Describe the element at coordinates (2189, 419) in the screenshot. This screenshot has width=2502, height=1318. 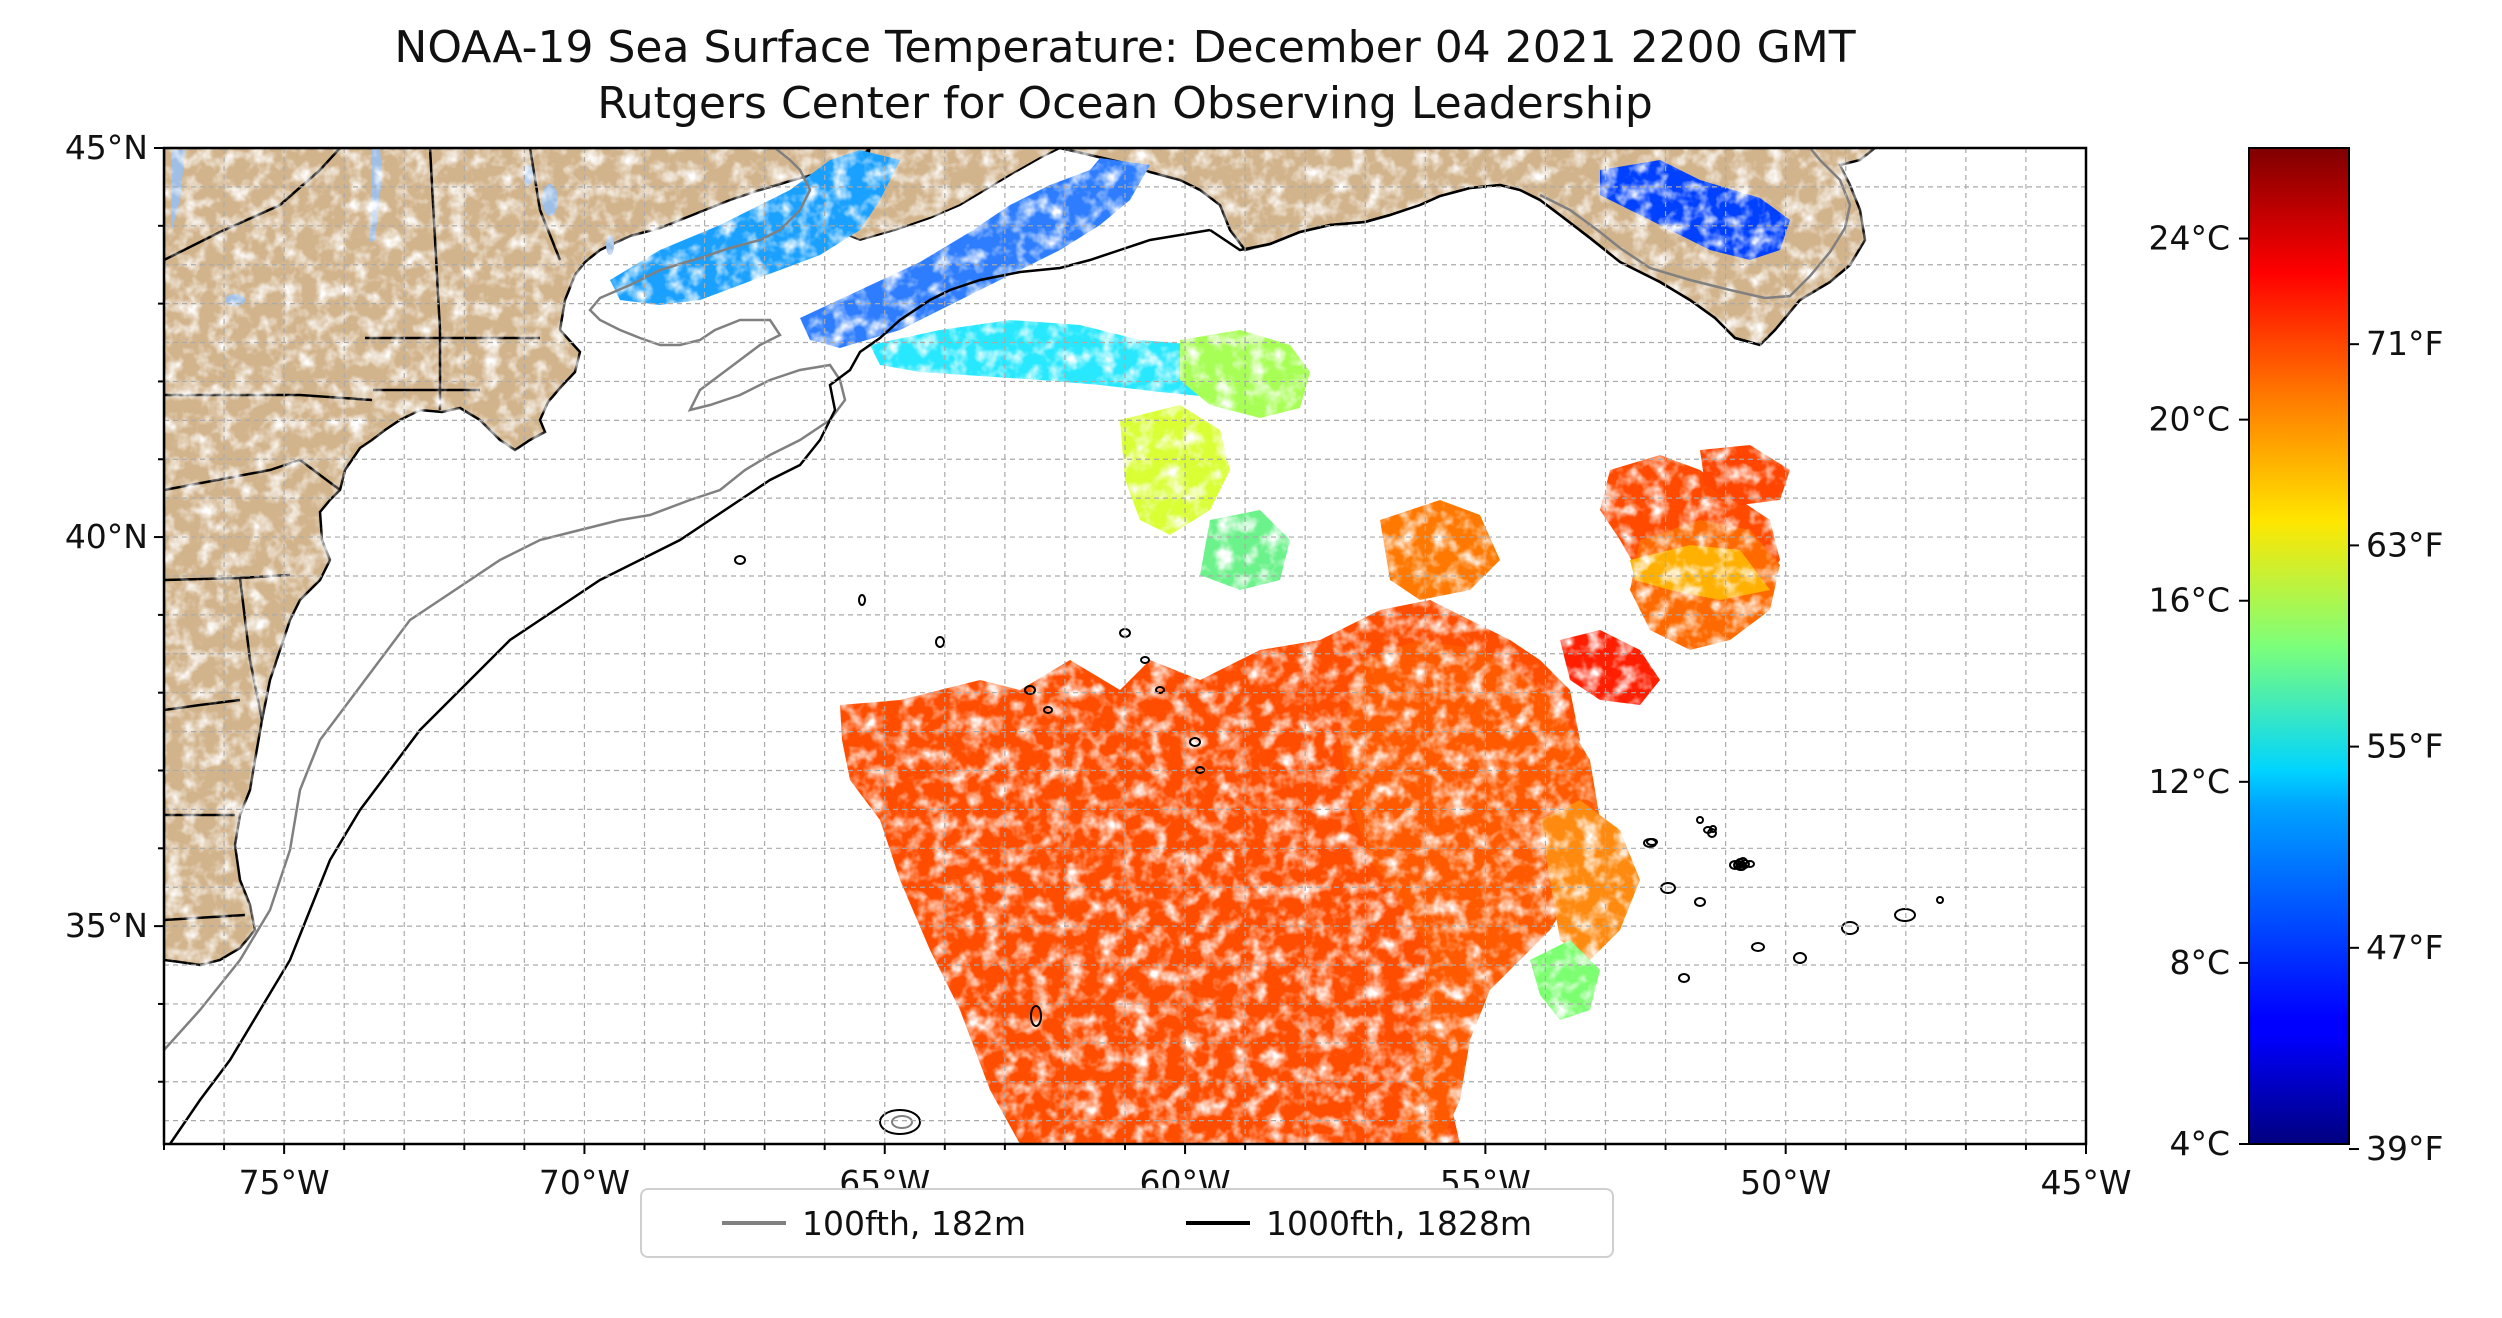
I see `celsius-tick-label: 20°C` at that location.